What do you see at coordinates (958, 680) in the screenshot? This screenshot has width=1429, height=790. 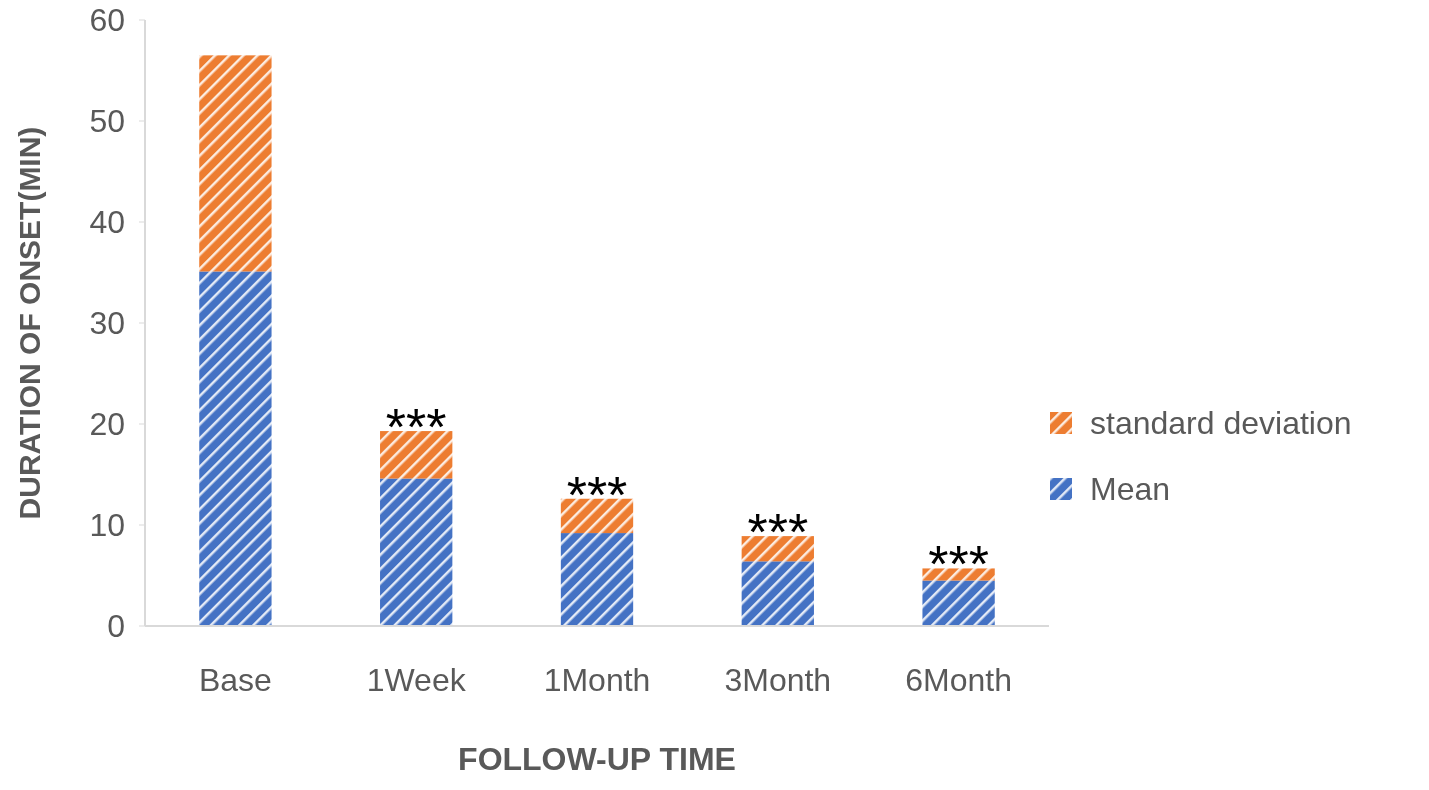 I see `x-tick-label: 6Month` at bounding box center [958, 680].